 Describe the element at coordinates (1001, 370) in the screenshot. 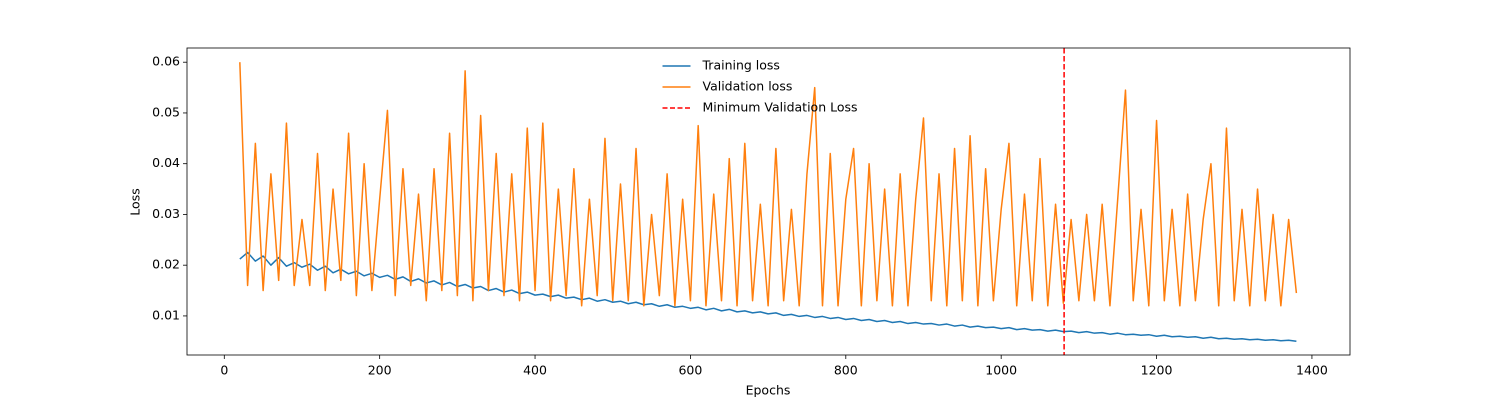

I see `x-tick-label: 1000` at that location.